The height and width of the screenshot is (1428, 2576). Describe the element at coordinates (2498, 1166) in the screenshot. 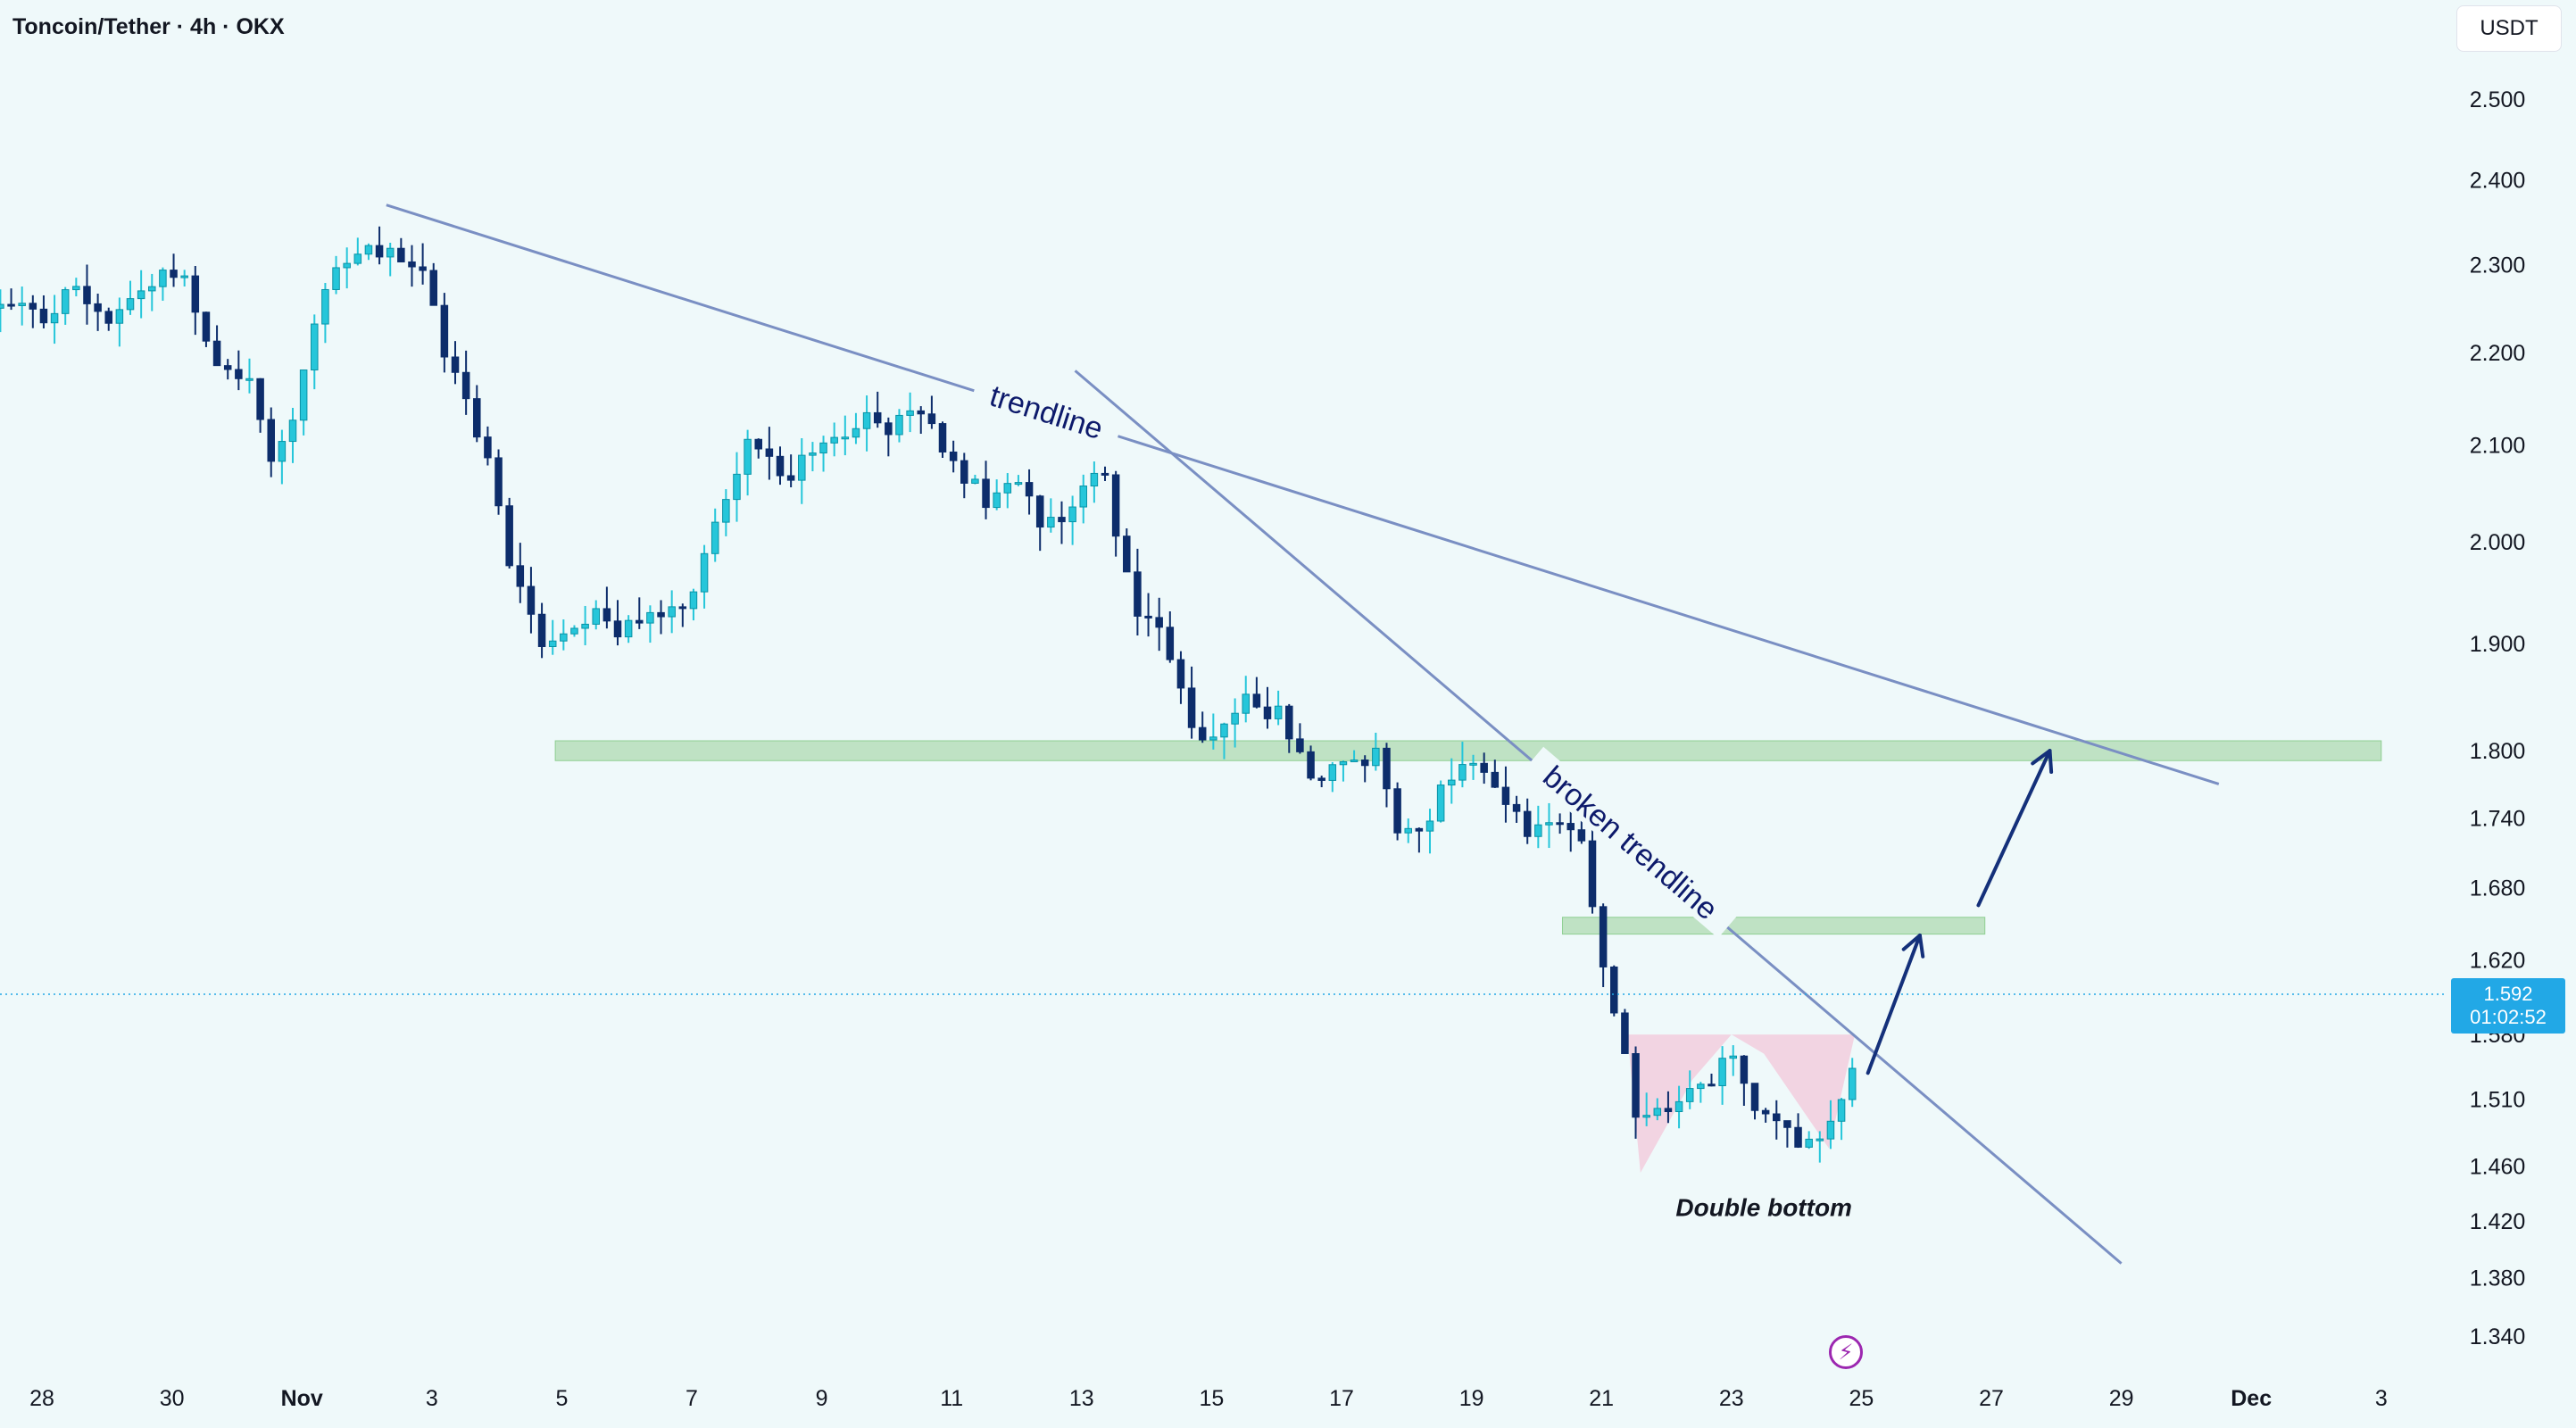

I see `y-tick-label: 1.460` at that location.